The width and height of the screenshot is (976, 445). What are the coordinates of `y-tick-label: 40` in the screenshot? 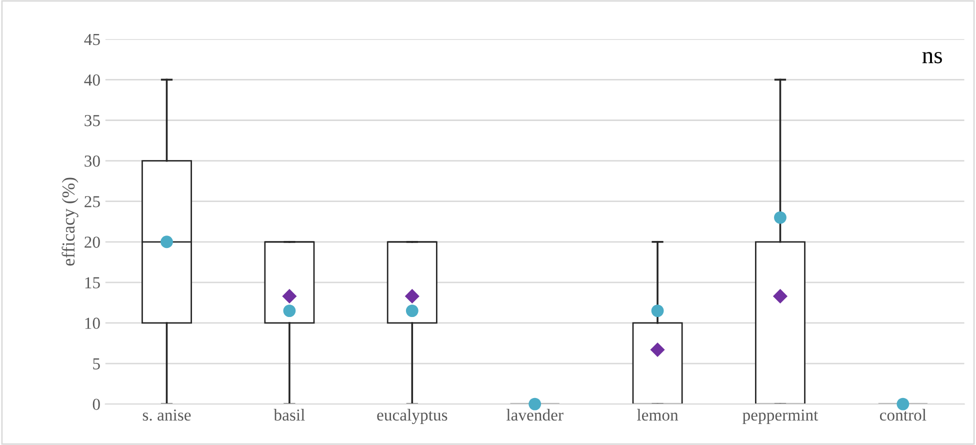 It's located at (92, 80).